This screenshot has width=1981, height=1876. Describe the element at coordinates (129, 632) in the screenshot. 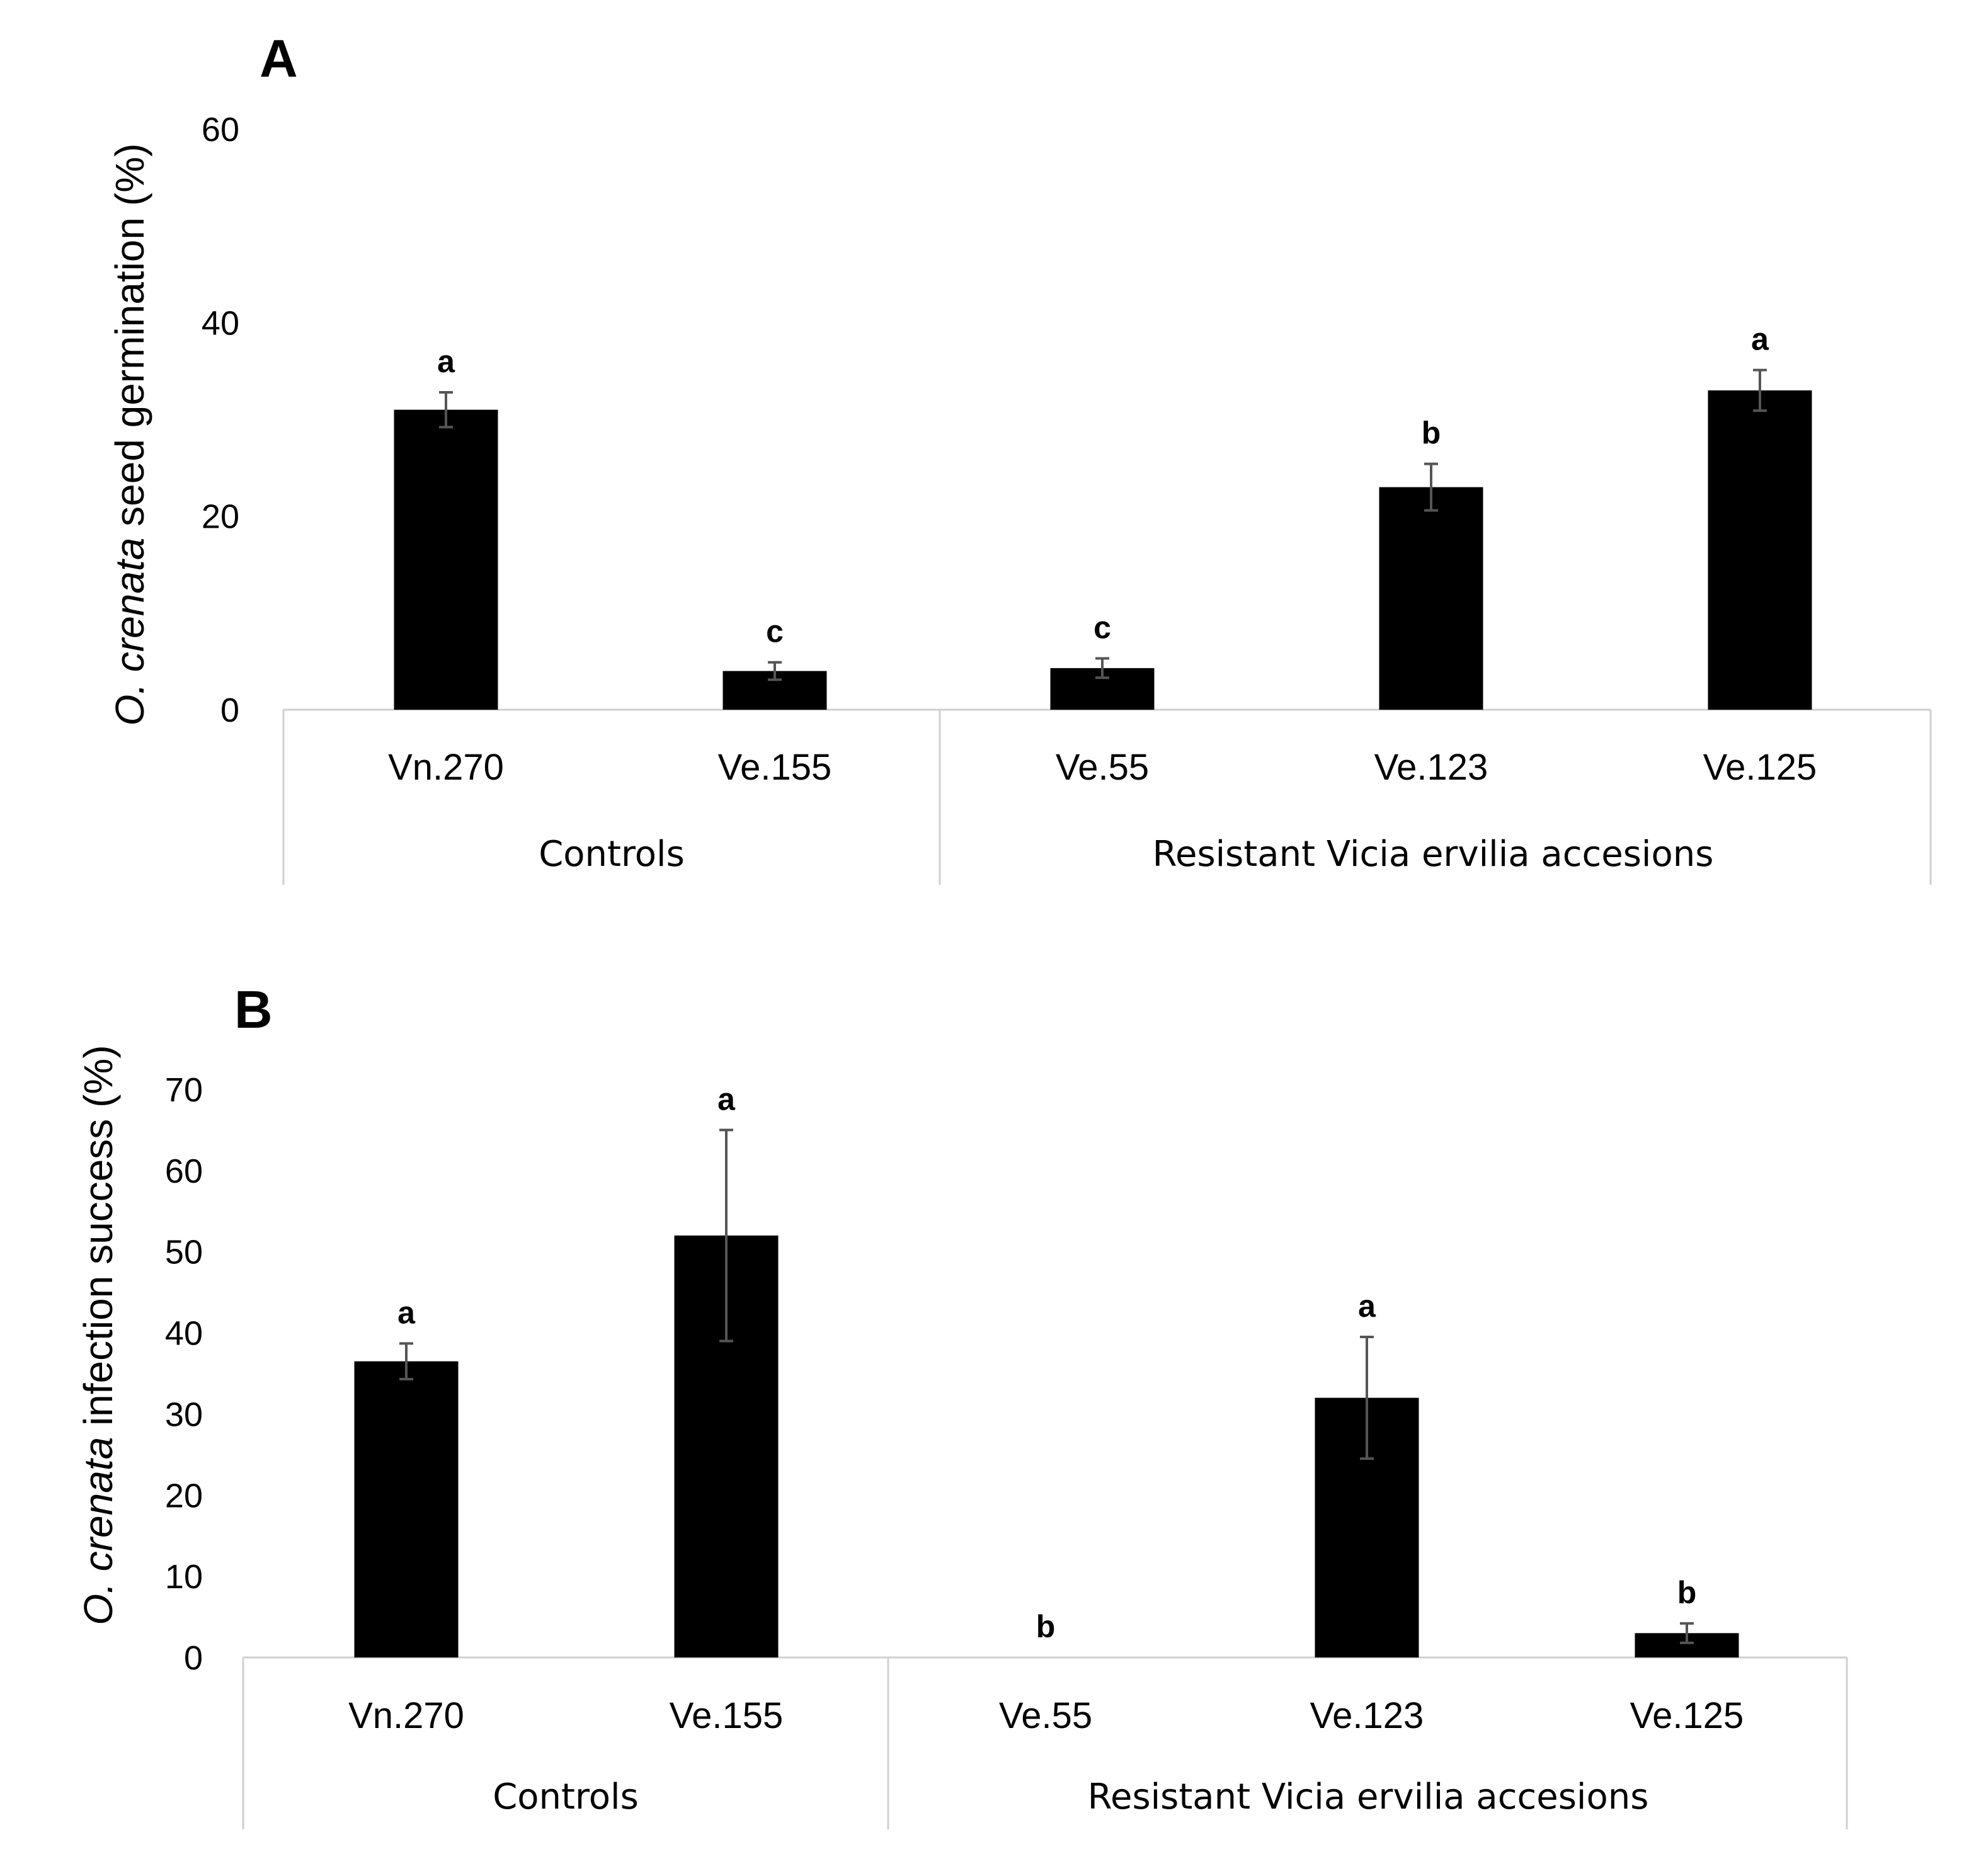

I see `panel-a-y-axis-label-italic: O. crenata` at that location.